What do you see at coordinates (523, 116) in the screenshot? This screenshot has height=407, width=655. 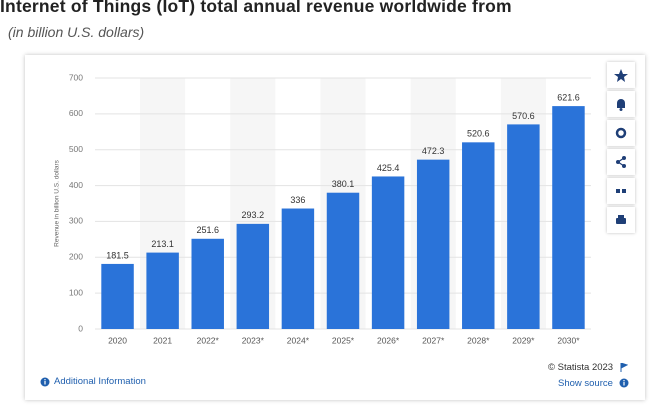 I see `value-label: 570.6` at bounding box center [523, 116].